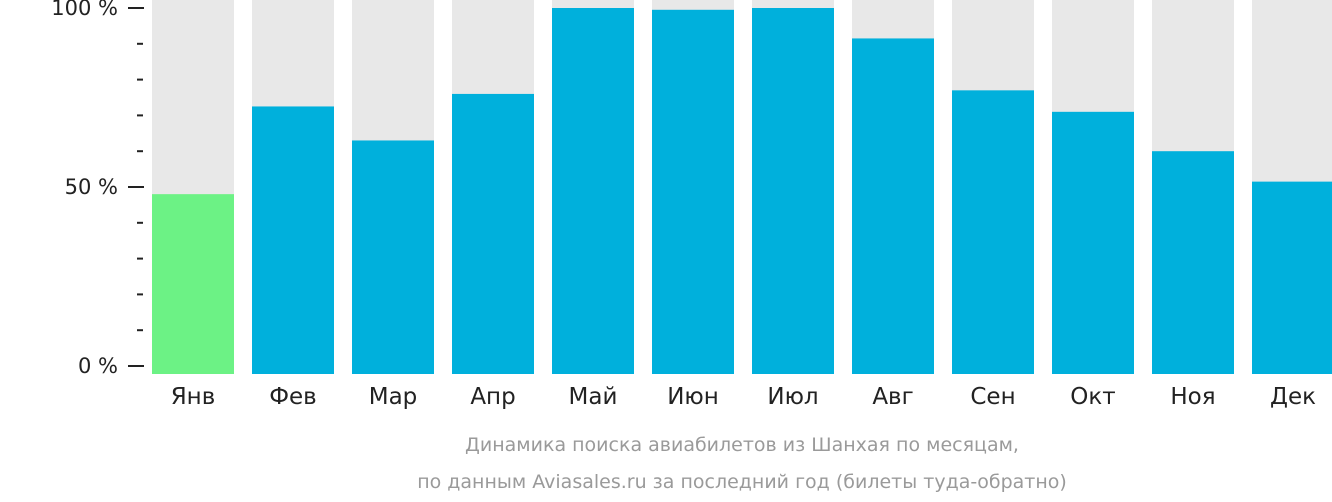  What do you see at coordinates (492, 397) in the screenshot?
I see `x-tick-label: Апр` at bounding box center [492, 397].